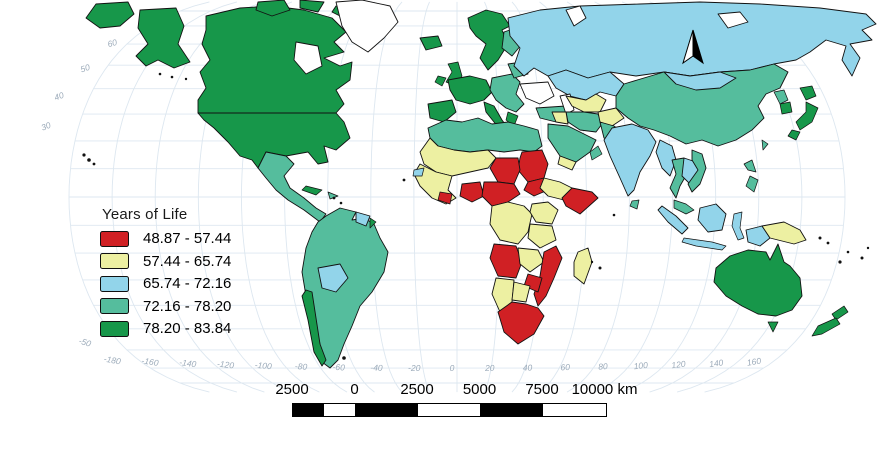 This screenshot has width=886, height=449. Describe the element at coordinates (85, 341) in the screenshot. I see `graticule-label: -50` at that location.